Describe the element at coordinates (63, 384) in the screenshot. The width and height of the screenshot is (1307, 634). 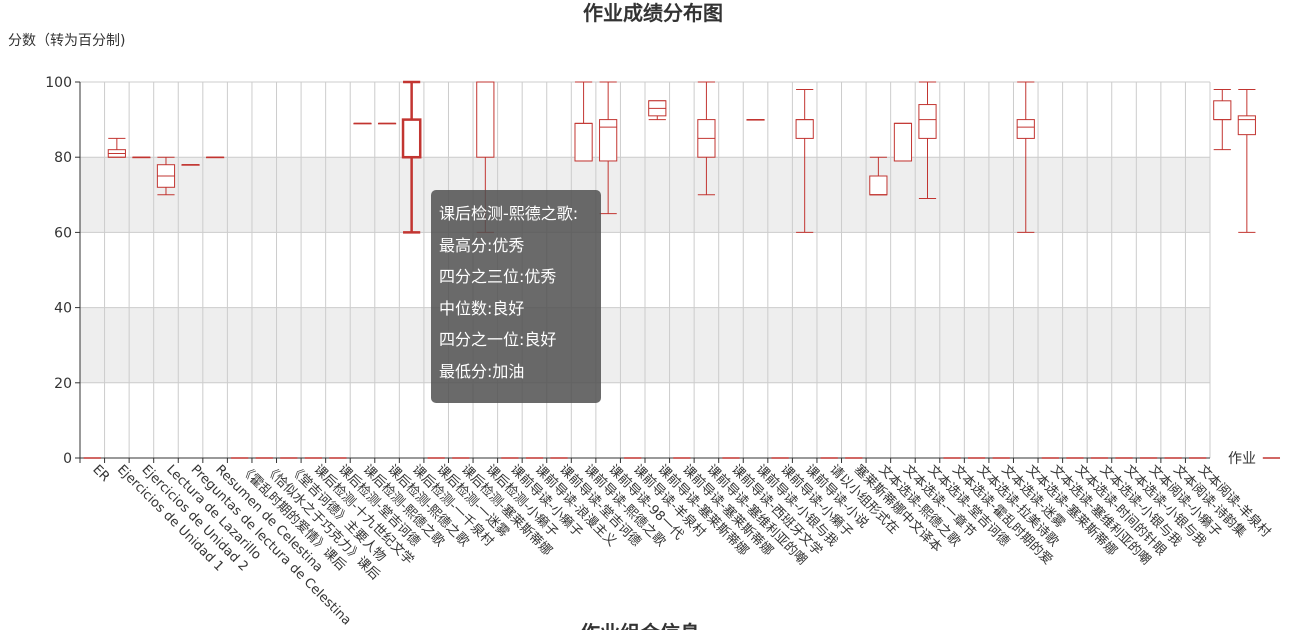
I see `y-tick-label: 20` at that location.